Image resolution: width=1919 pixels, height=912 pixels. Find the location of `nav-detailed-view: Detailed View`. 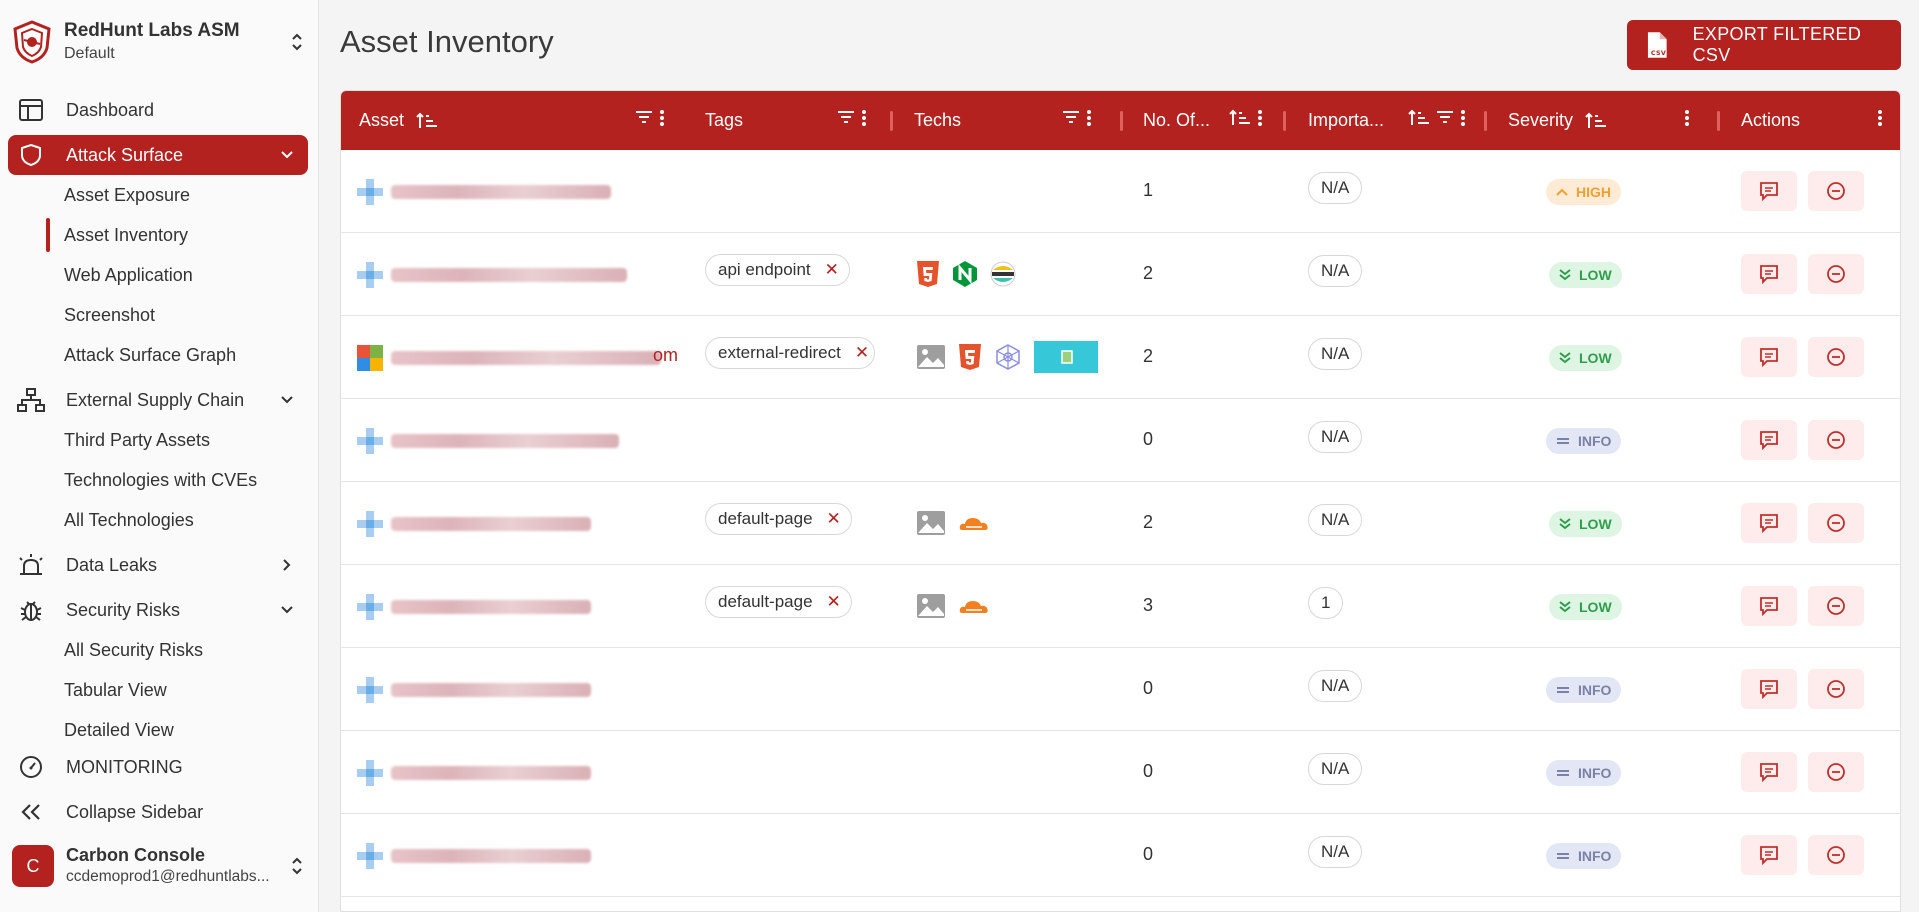

nav-detailed-view: Detailed View is located at coordinates (119, 730).